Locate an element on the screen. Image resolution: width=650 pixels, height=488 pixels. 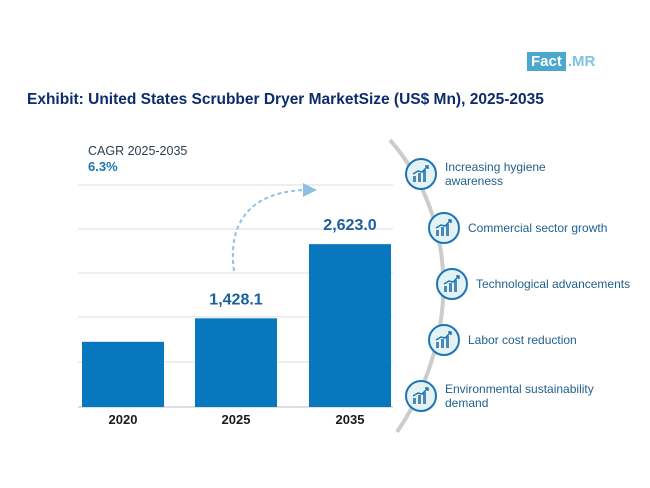
bar-2035 is located at coordinates (350, 325).